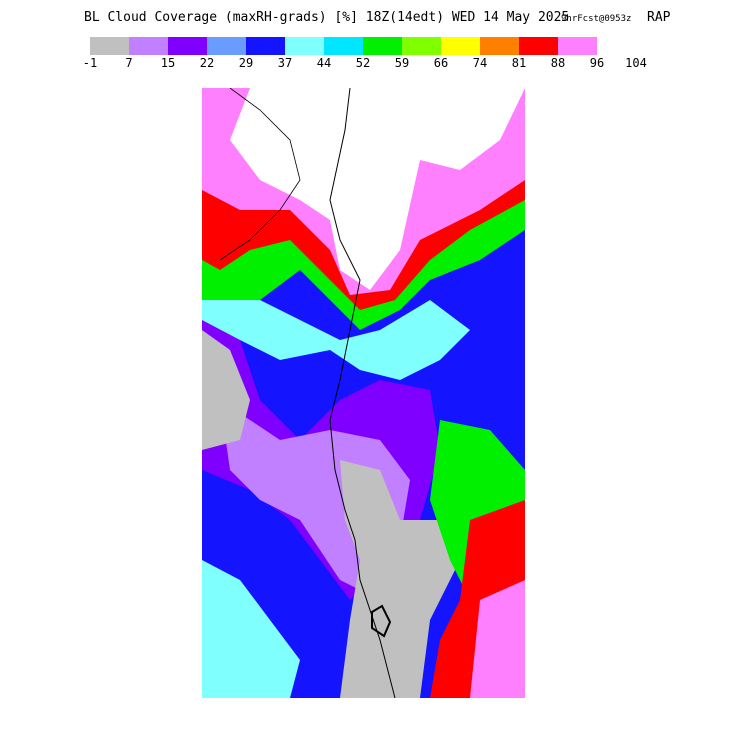  I want to click on colorbar-label: 44, so click(324, 63).